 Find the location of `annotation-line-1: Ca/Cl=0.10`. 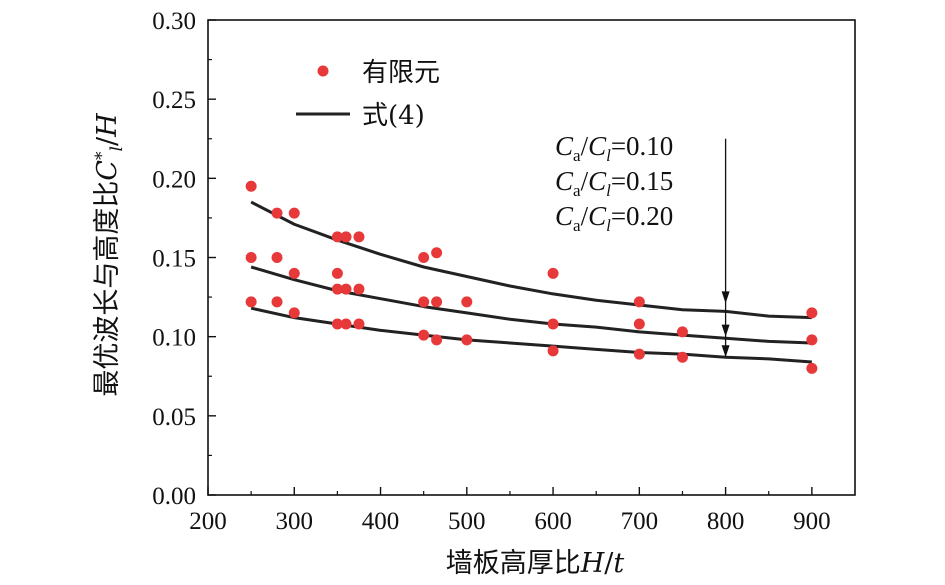

annotation-line-1: Ca/Cl=0.10 is located at coordinates (614, 148).